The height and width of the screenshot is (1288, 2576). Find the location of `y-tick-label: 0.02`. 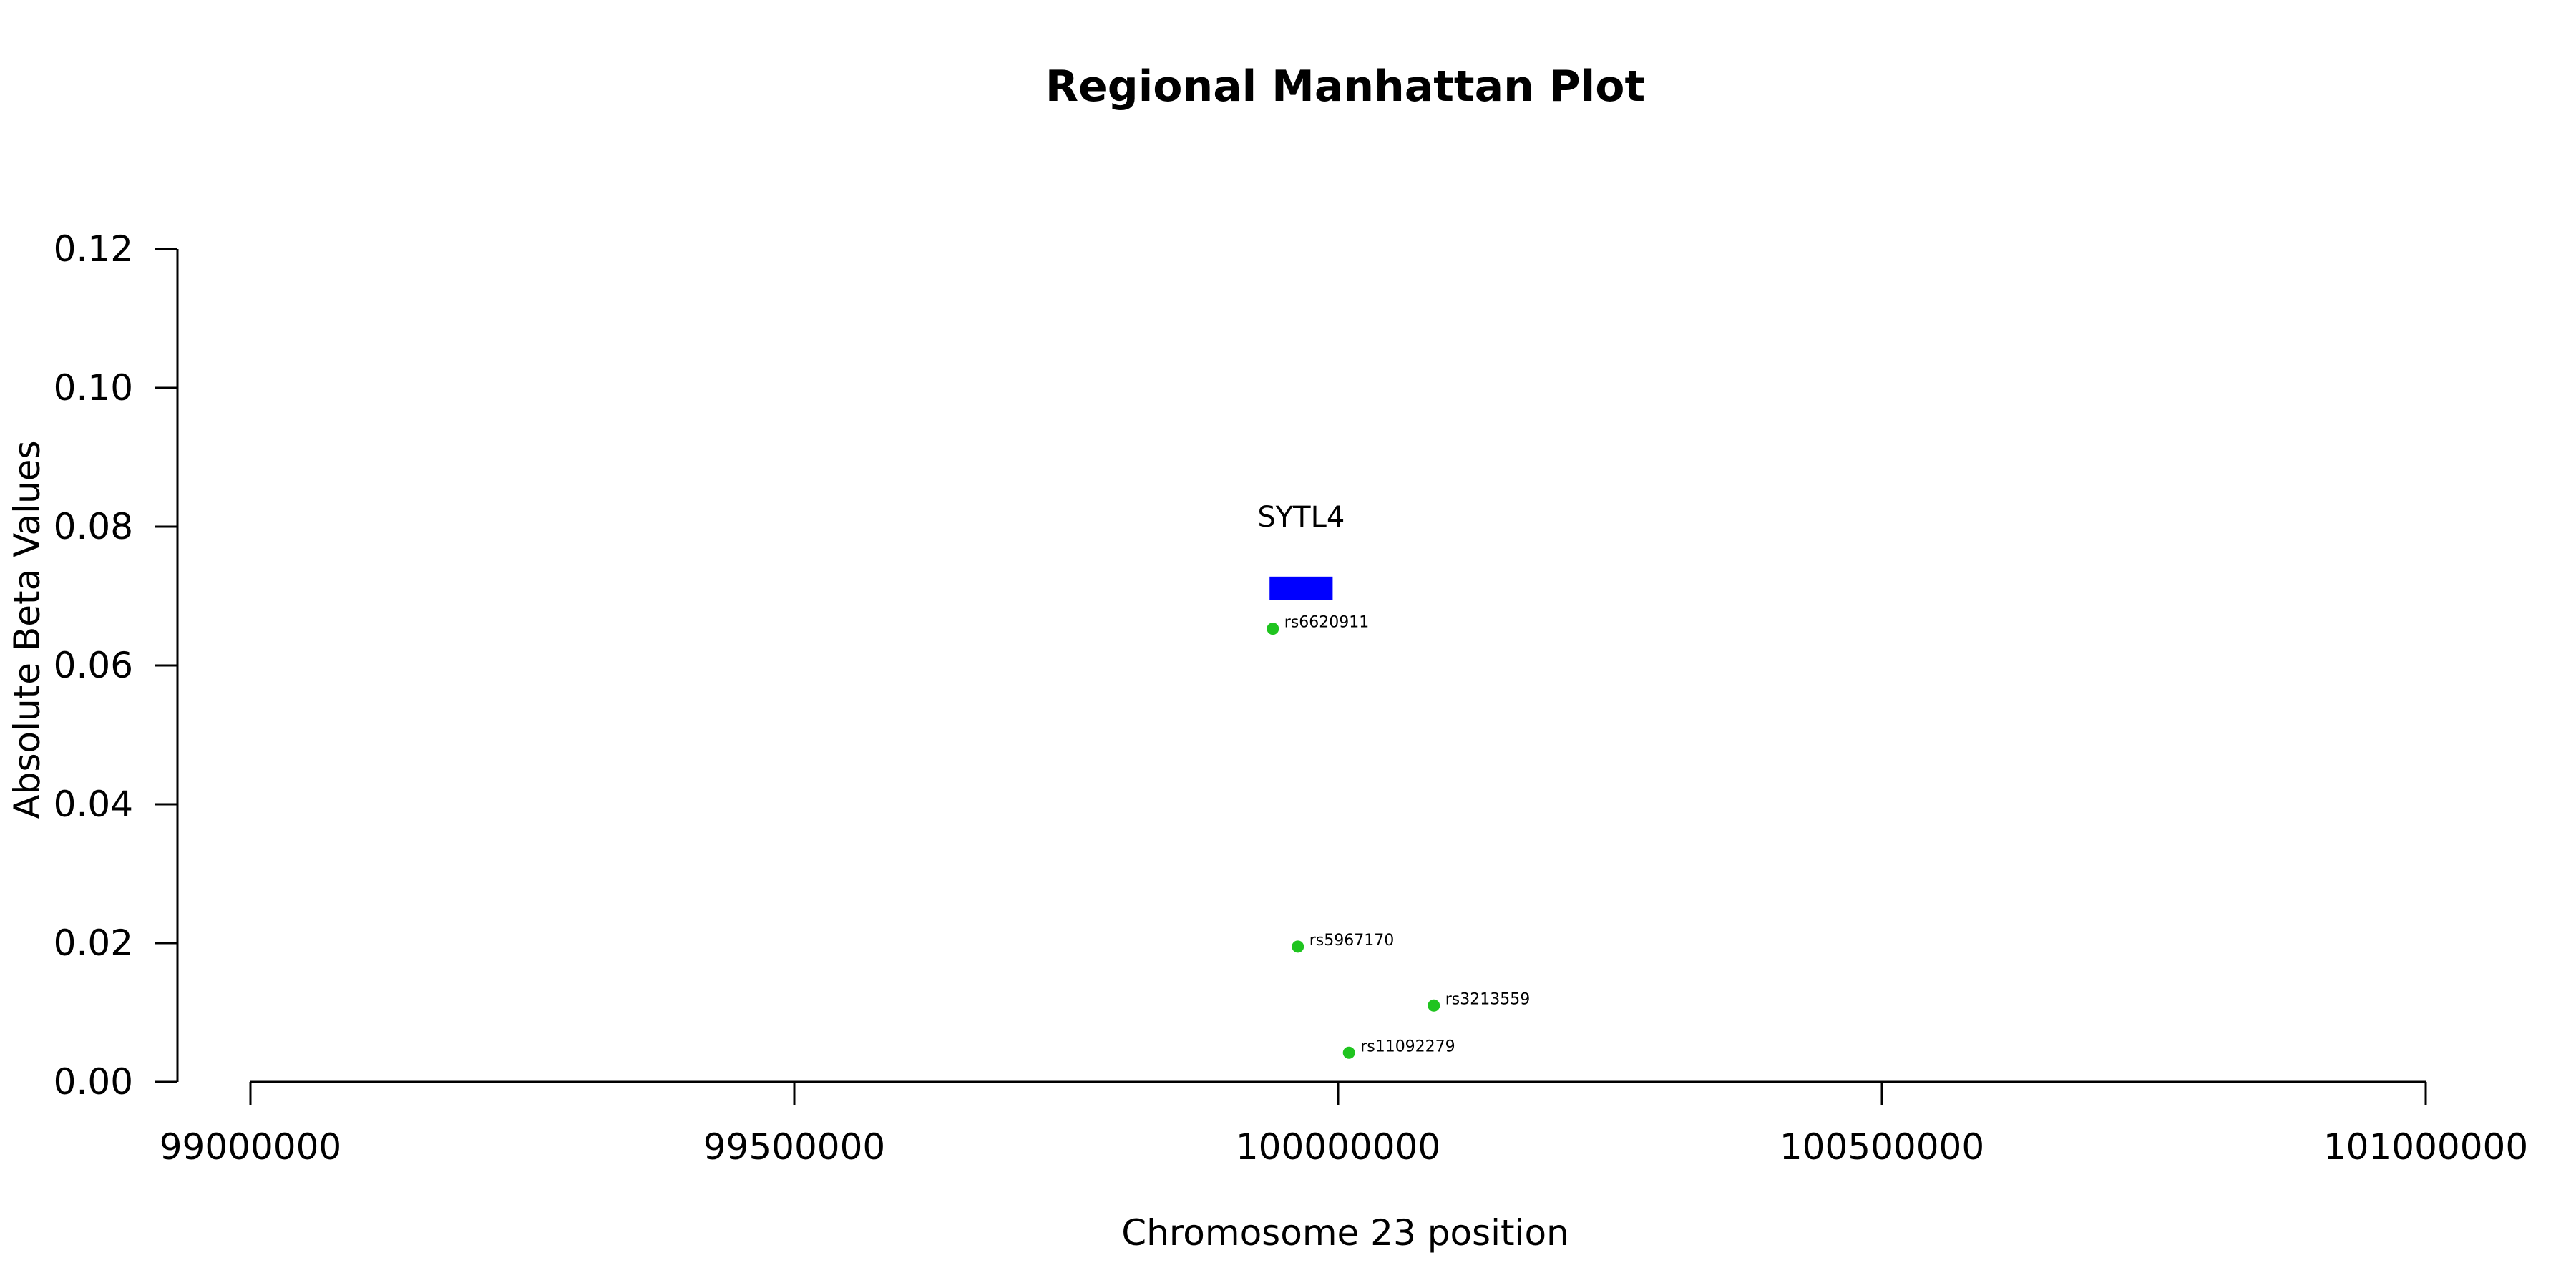

y-tick-label: 0.02 is located at coordinates (93, 943).